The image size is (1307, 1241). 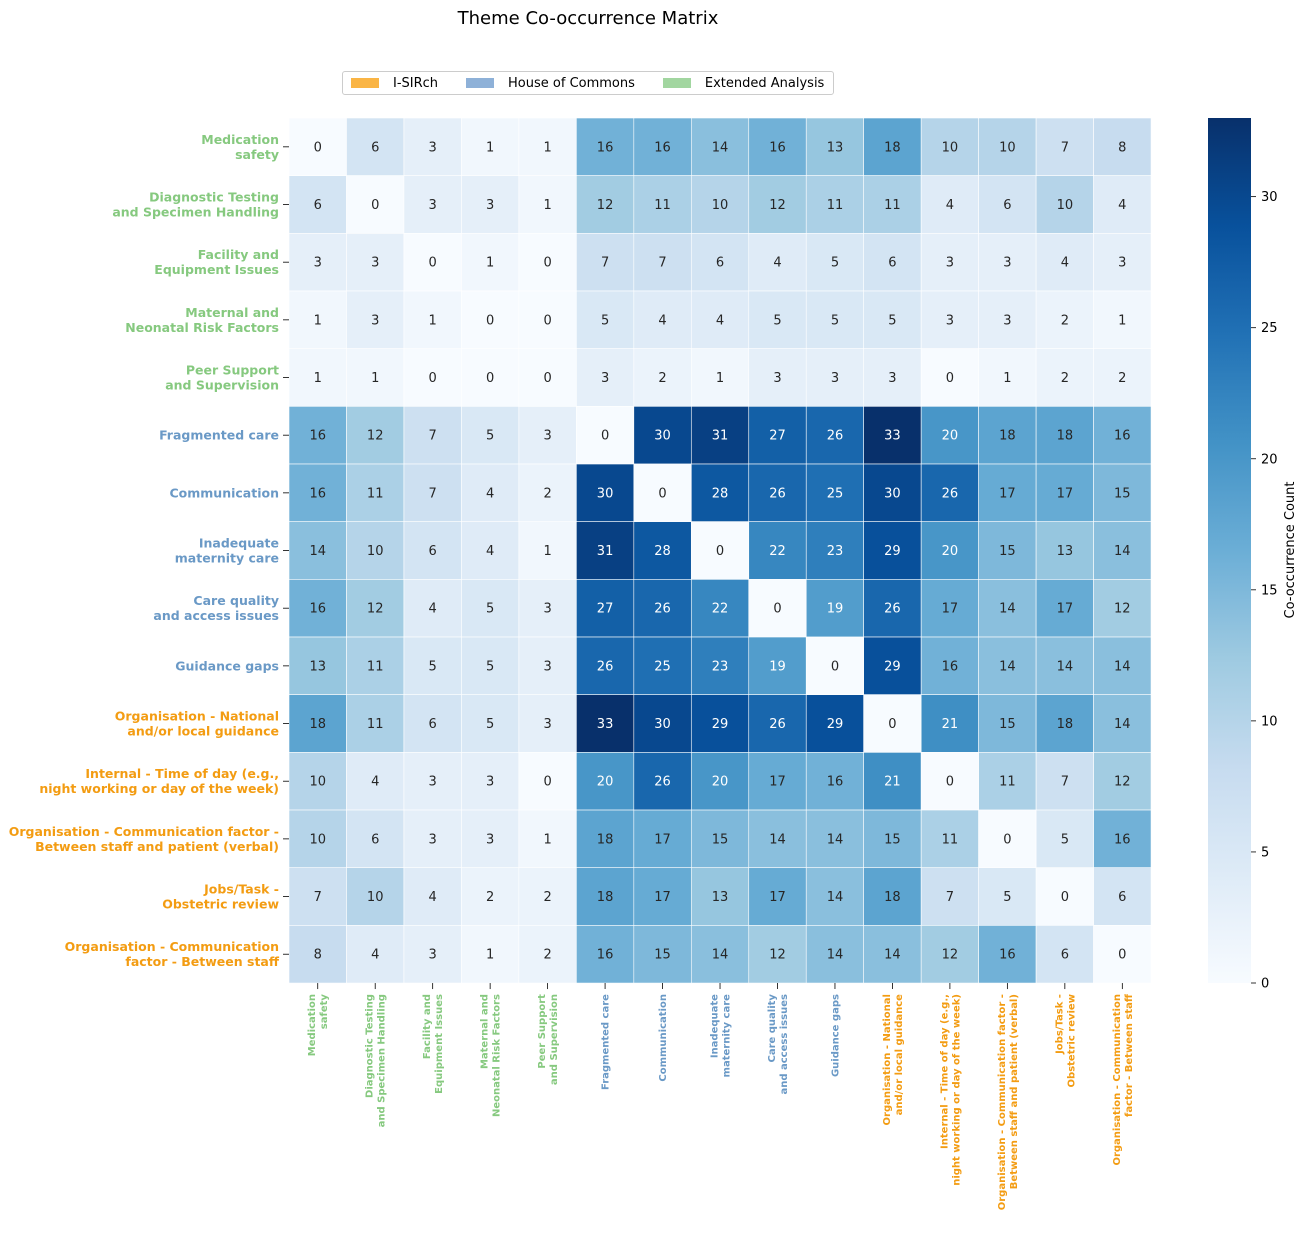 I want to click on legend-item-extended-analysis: Extended Analysis, so click(x=743, y=83).